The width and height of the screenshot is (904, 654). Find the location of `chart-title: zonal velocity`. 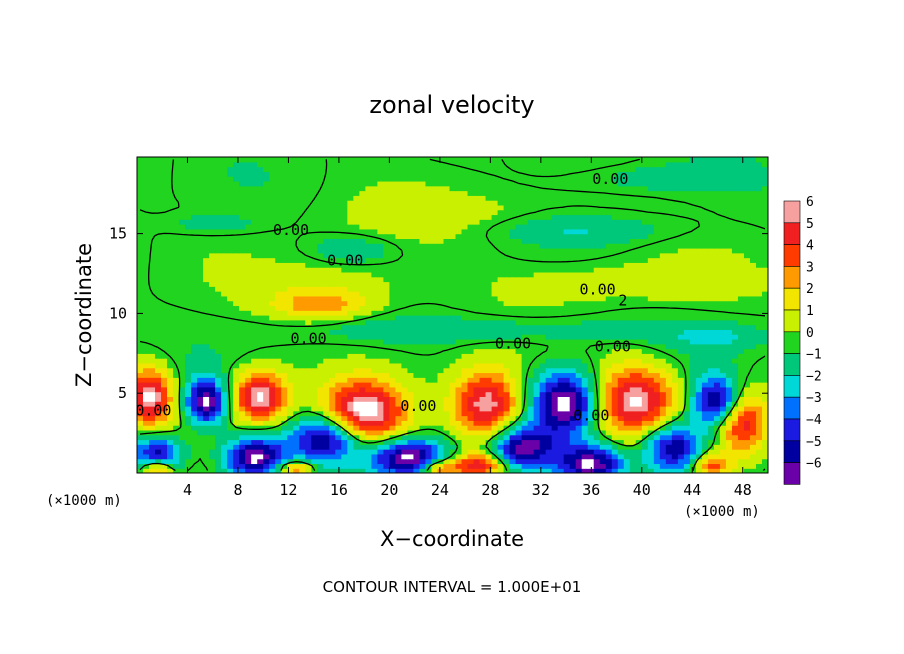

chart-title: zonal velocity is located at coordinates (451, 105).